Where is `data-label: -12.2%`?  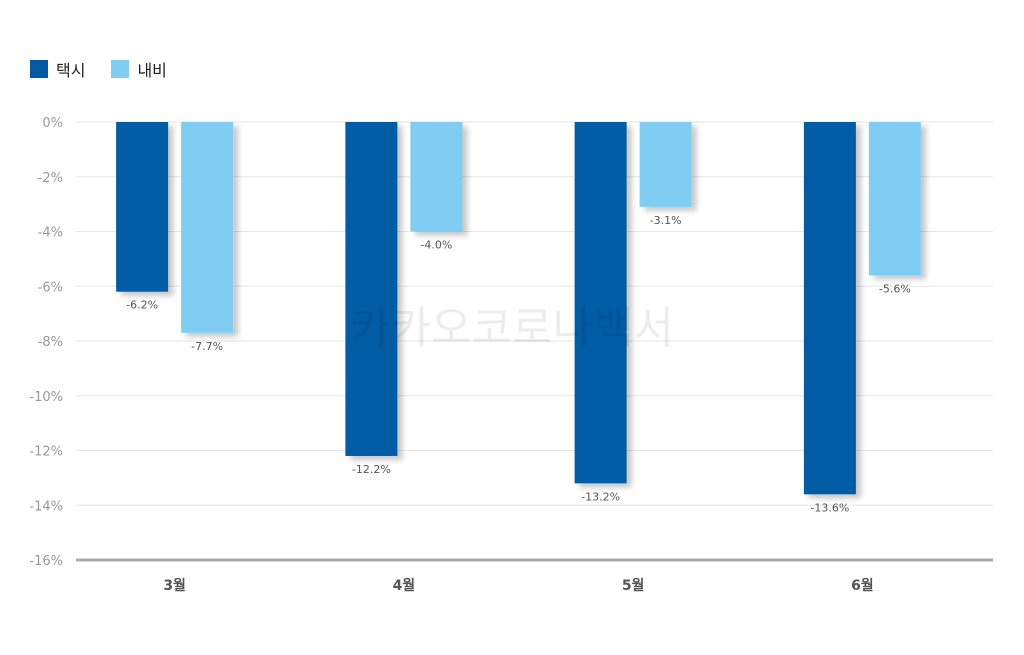
data-label: -12.2% is located at coordinates (371, 469).